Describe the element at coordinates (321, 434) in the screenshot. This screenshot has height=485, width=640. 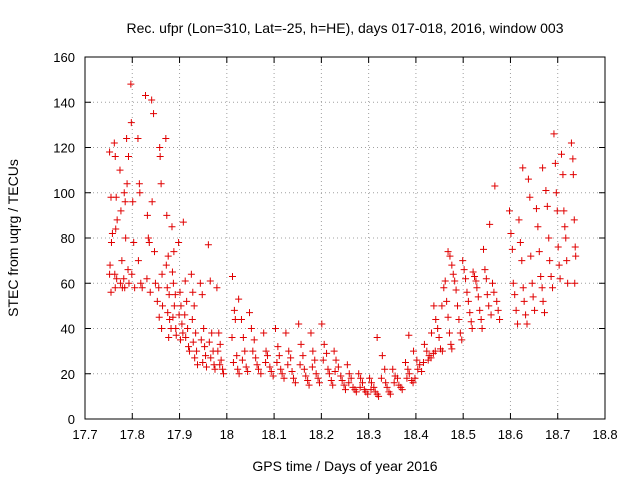
I see `x-tick-label: 18.2` at that location.